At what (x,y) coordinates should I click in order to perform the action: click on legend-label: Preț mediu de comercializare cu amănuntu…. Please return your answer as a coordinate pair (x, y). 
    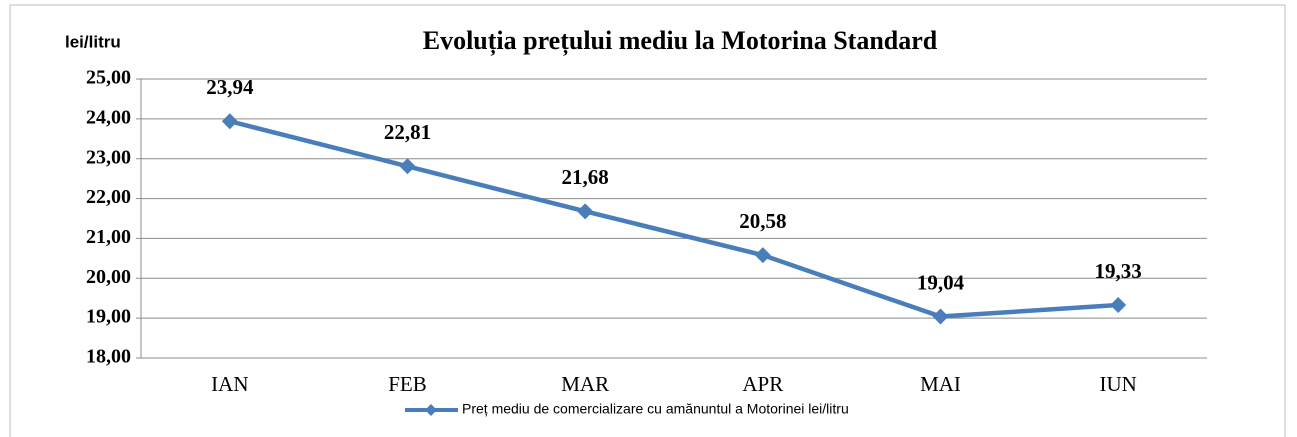
    Looking at the image, I should click on (655, 409).